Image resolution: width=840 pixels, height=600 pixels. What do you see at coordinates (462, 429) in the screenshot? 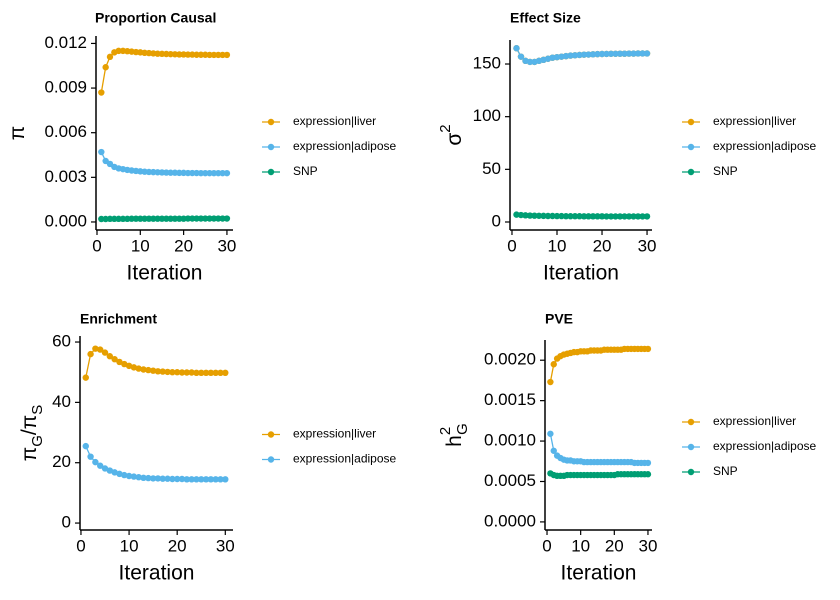
I see `y-label-part: G` at bounding box center [462, 429].